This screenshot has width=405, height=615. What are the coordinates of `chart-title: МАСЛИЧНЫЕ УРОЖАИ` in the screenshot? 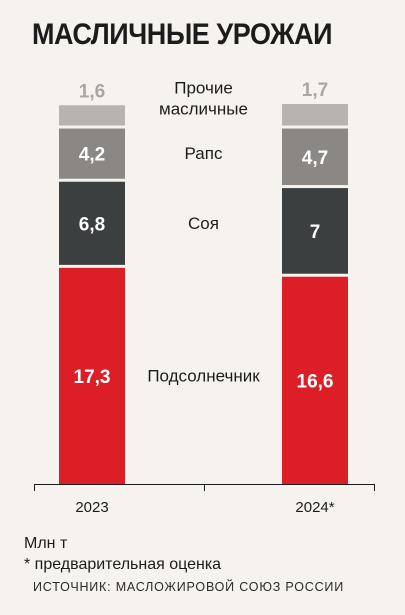 It's located at (182, 34).